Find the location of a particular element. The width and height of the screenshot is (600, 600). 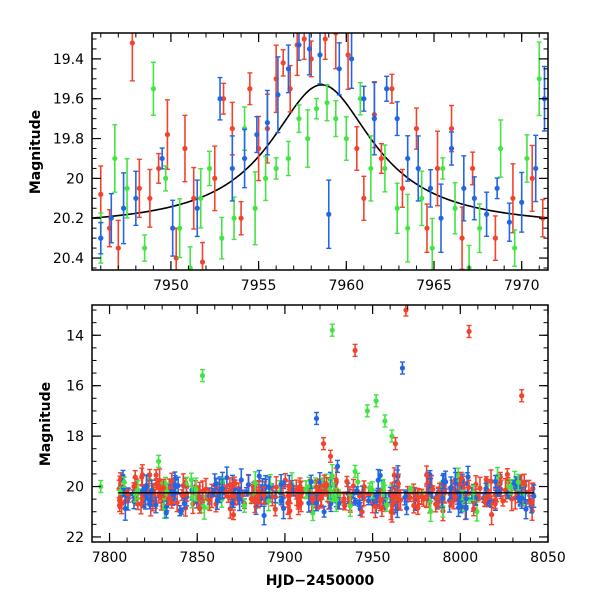

x-tick-label: 8050 is located at coordinates (548, 558).